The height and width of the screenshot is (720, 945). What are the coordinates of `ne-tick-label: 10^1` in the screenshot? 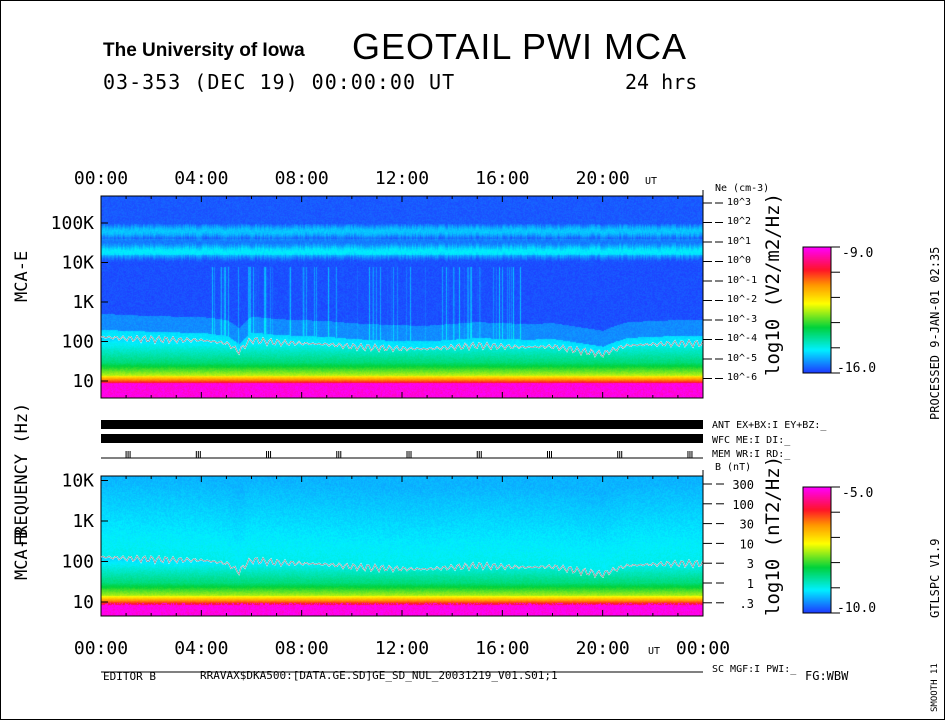 It's located at (739, 241).